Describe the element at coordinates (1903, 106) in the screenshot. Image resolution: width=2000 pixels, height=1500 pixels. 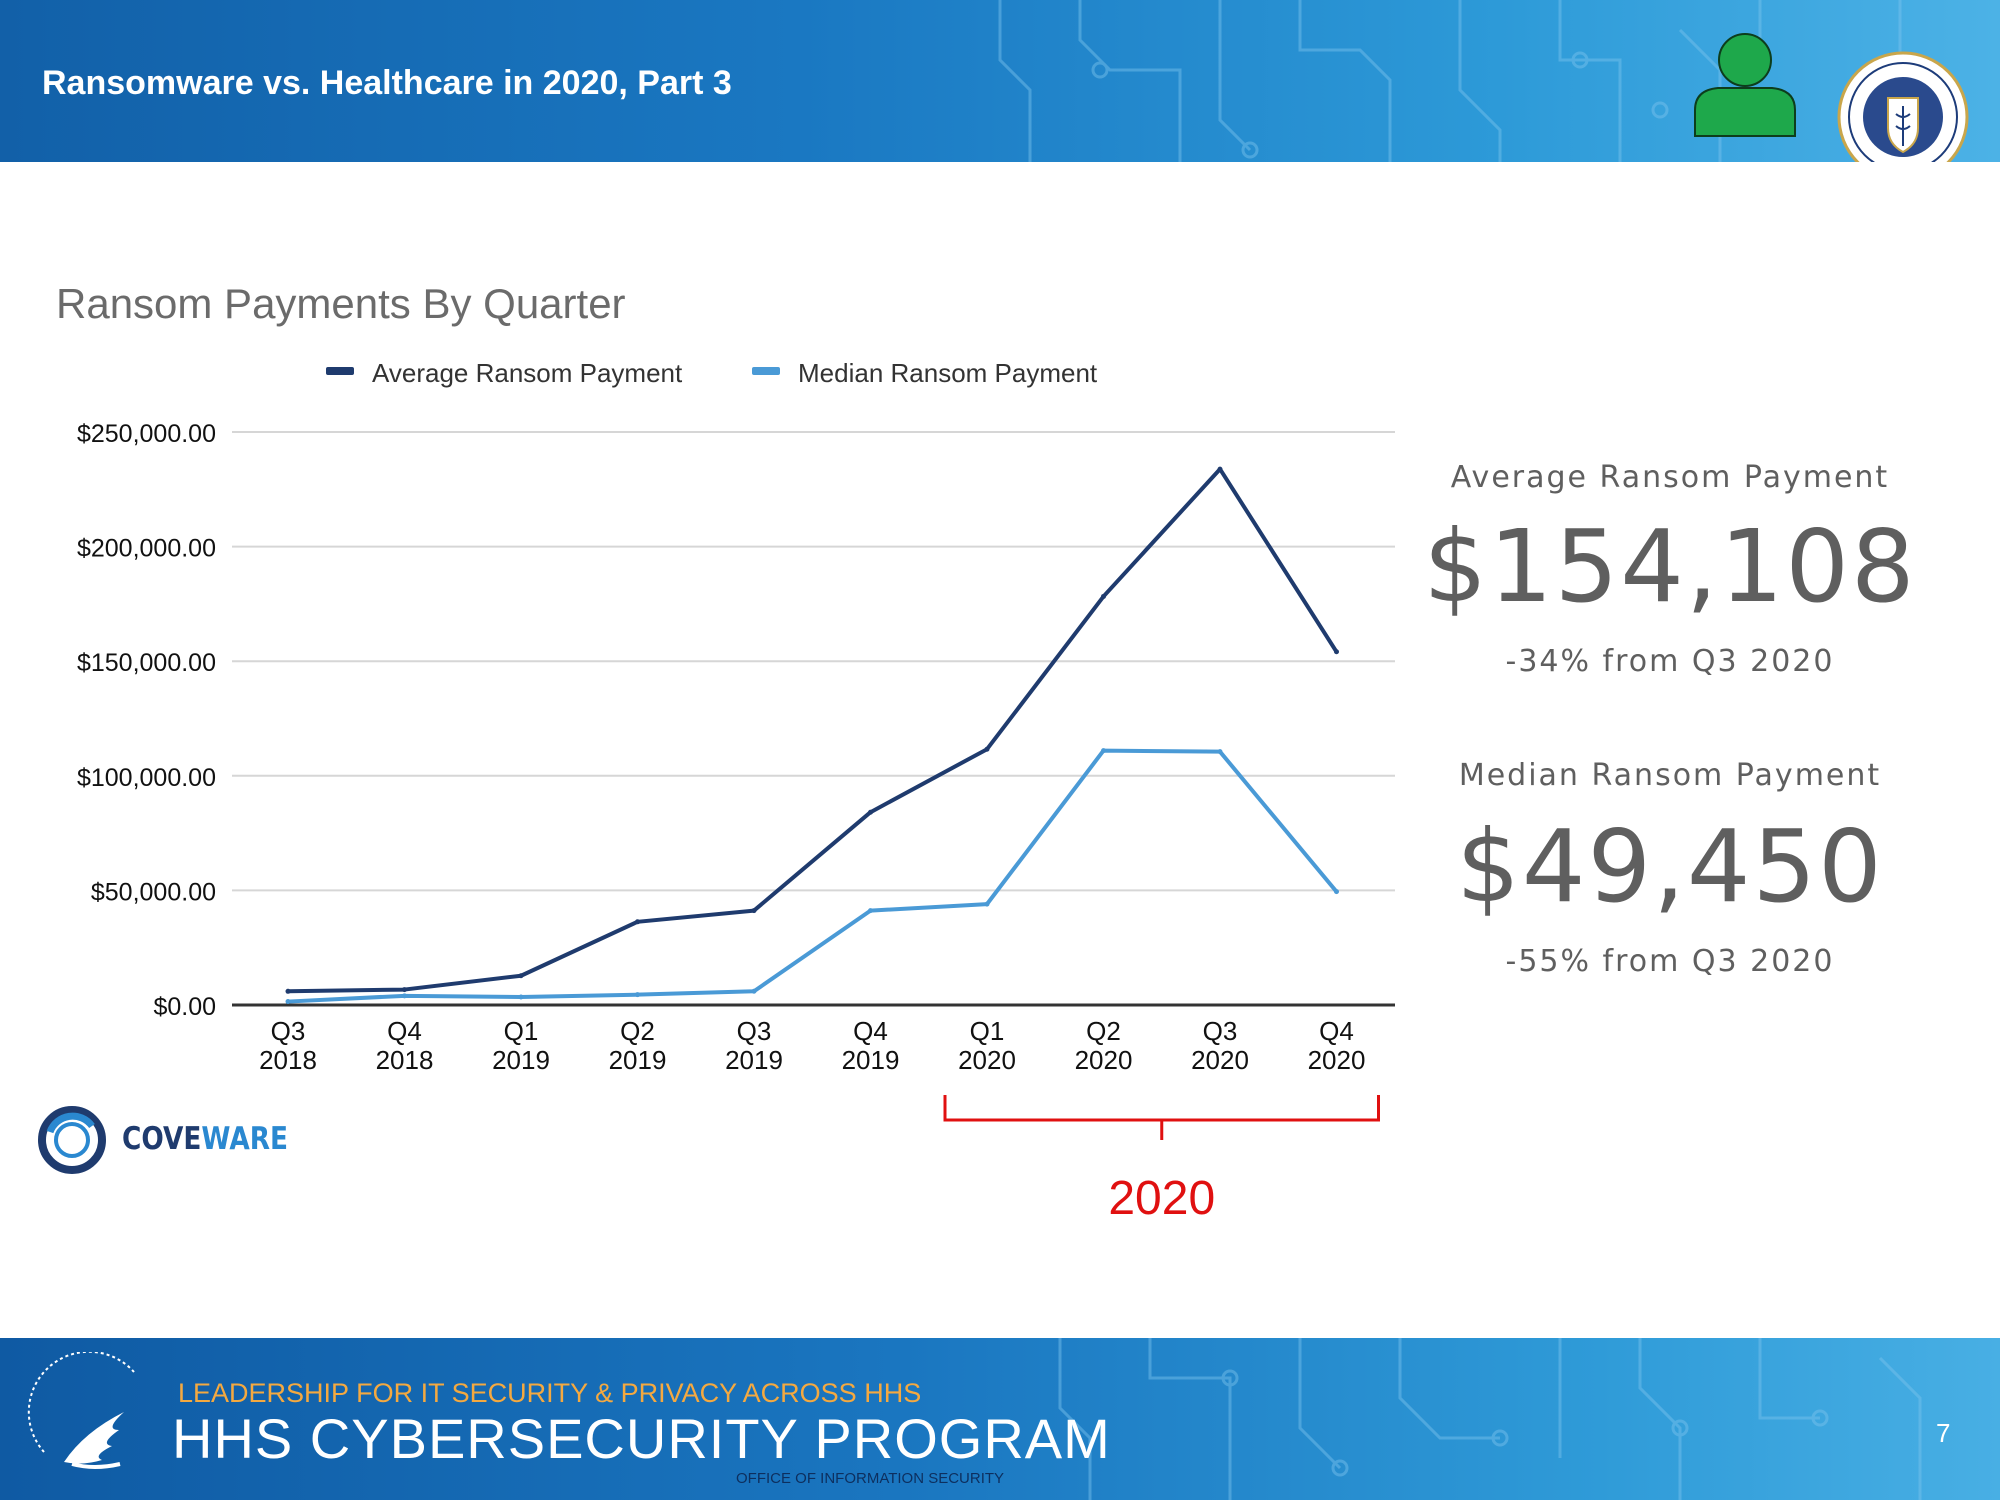
I see `hc3-seal-icon` at that location.